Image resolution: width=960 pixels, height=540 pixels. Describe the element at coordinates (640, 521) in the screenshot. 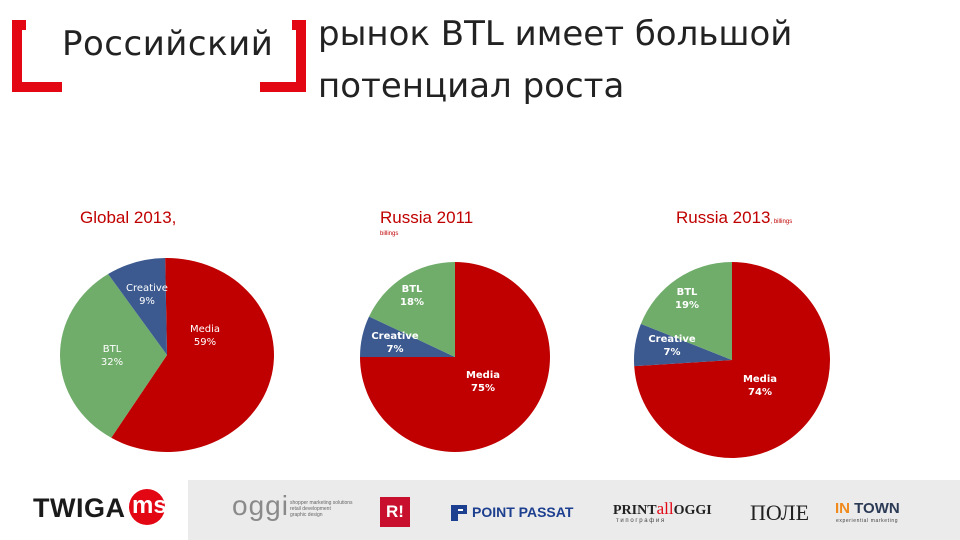

I see `printalloggi-sub: т и п о г р а ф и я` at that location.